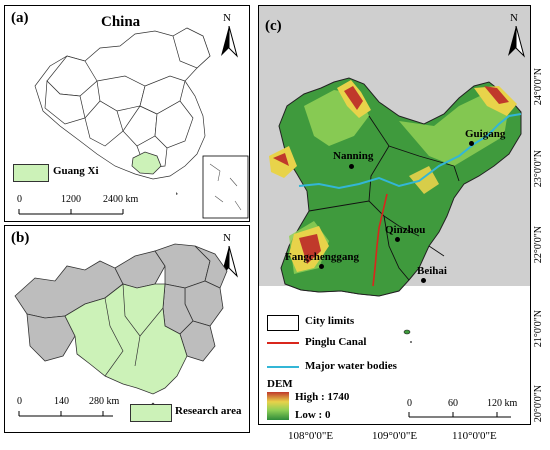  Describe the element at coordinates (280, 384) in the screenshot. I see `dem-legend-title: DEM` at that location.